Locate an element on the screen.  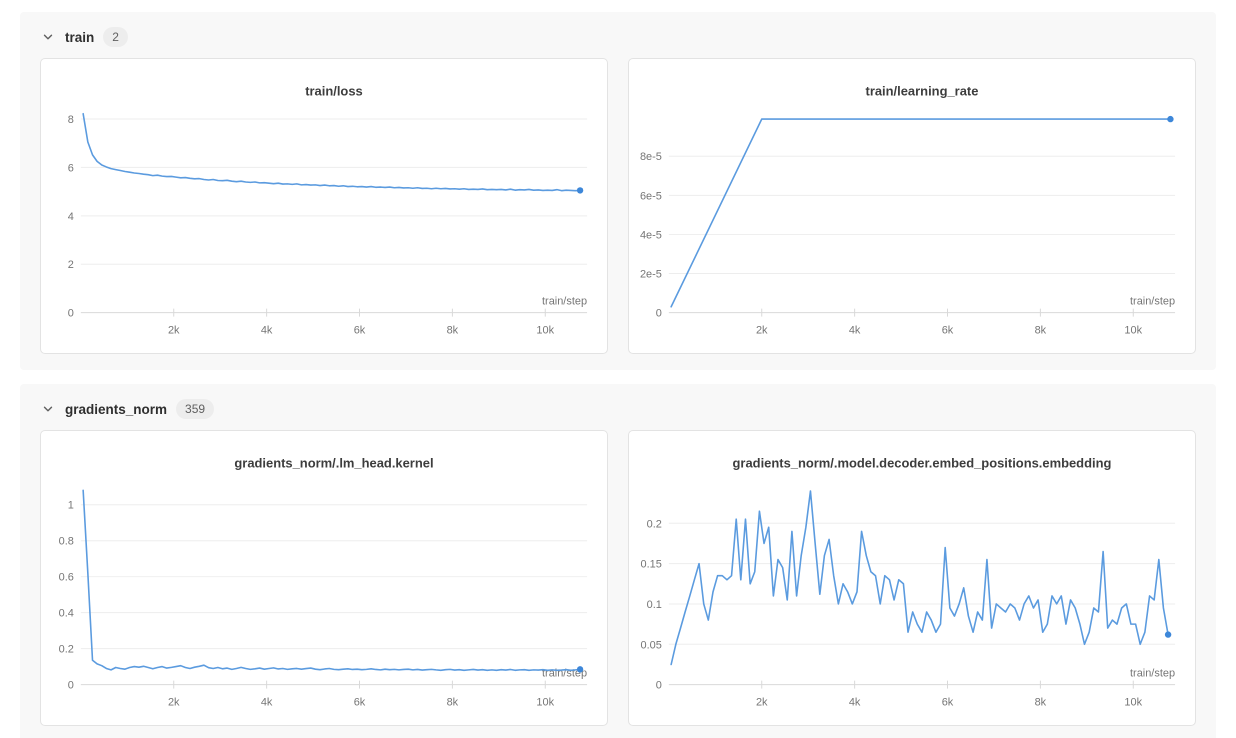
svg-text: 6e-5 is located at coordinates (651, 196).